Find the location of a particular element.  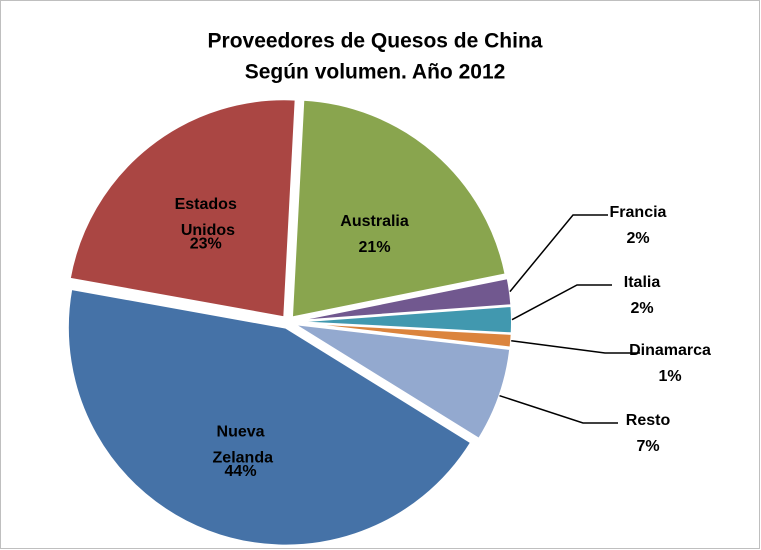

chart-subtitle: Según volumen. Año 2012 is located at coordinates (375, 72).